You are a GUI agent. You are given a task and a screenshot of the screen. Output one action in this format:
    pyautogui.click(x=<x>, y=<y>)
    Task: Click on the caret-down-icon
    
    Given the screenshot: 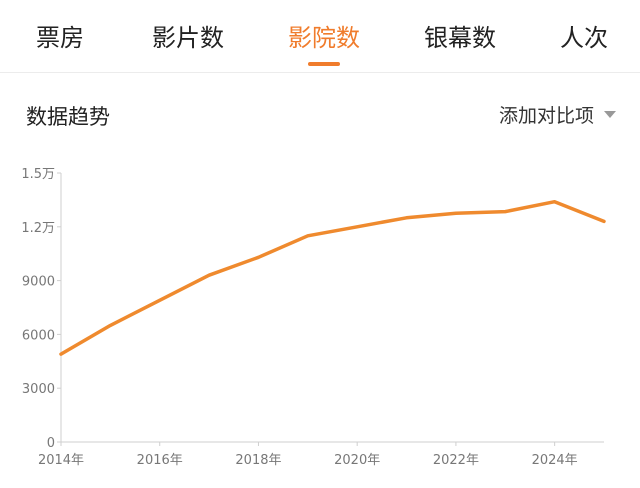 What is the action you would take?
    pyautogui.click(x=610, y=114)
    